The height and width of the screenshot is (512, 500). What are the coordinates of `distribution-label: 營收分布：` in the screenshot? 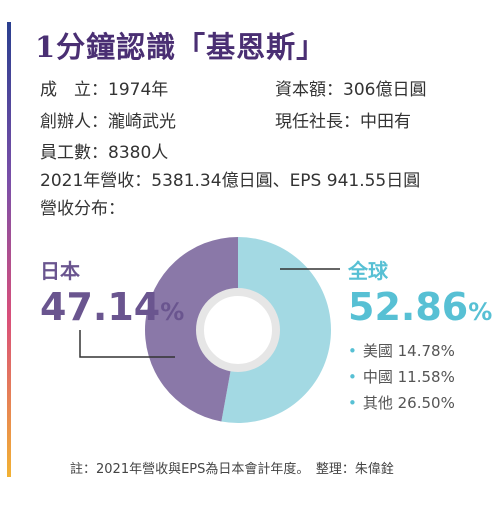 It's located at (82, 209).